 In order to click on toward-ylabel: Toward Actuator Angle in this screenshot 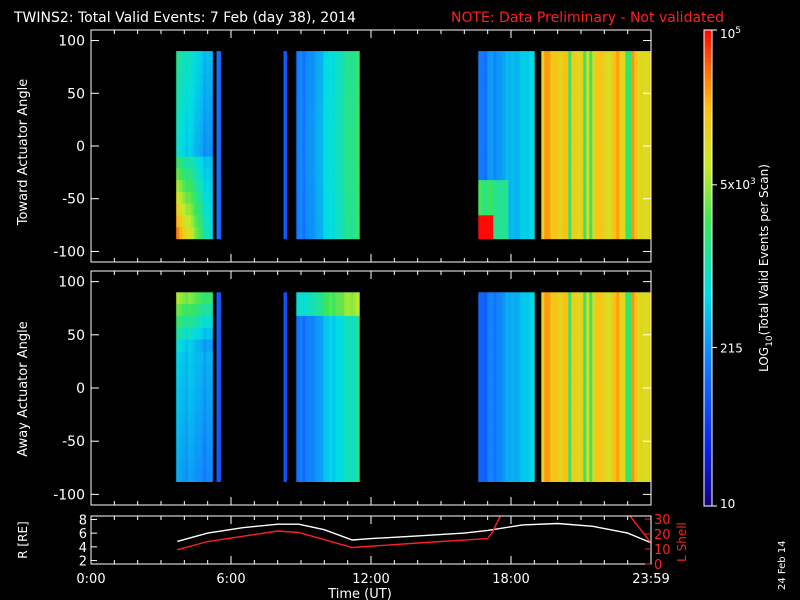, I will do `click(23, 152)`.